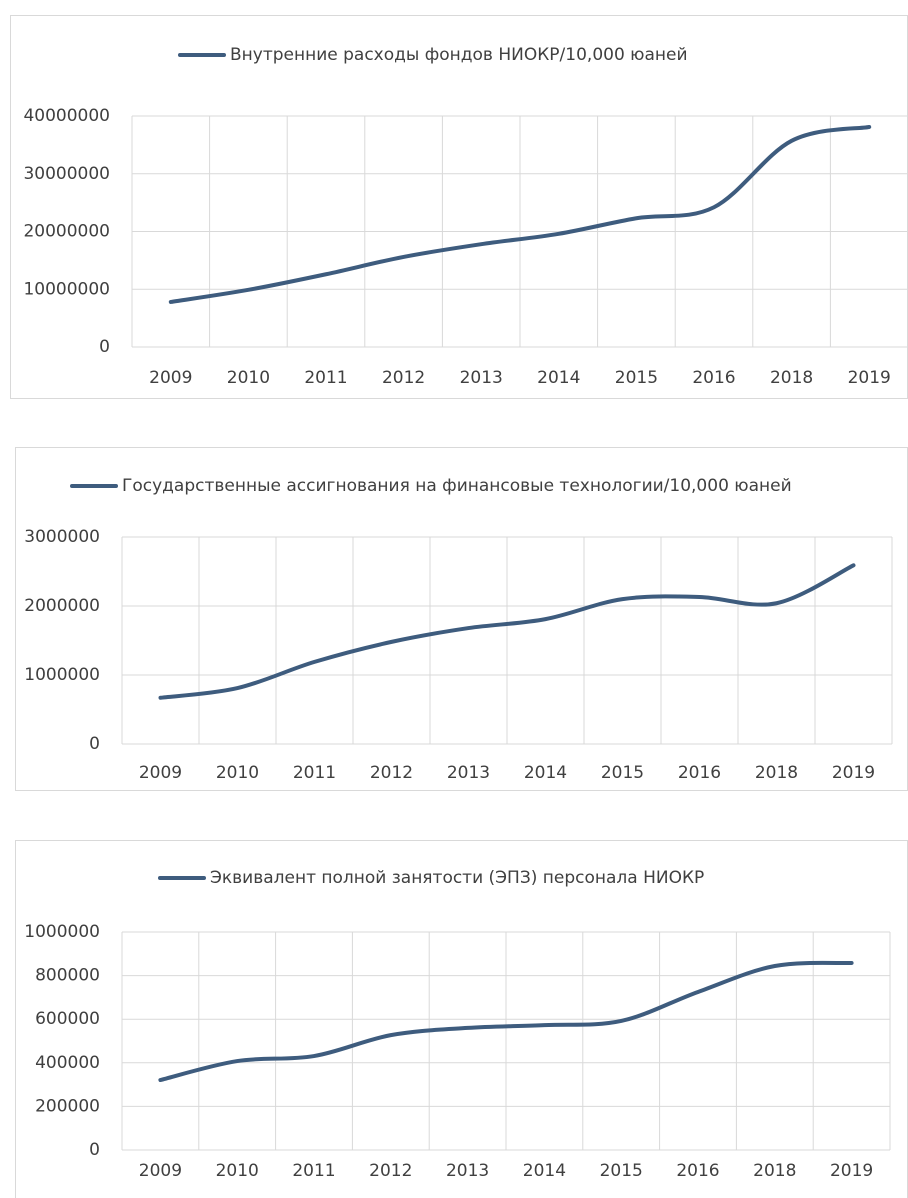 The height and width of the screenshot is (1198, 908). What do you see at coordinates (67, 976) in the screenshot?
I see `y-tick-label: 800000` at bounding box center [67, 976].